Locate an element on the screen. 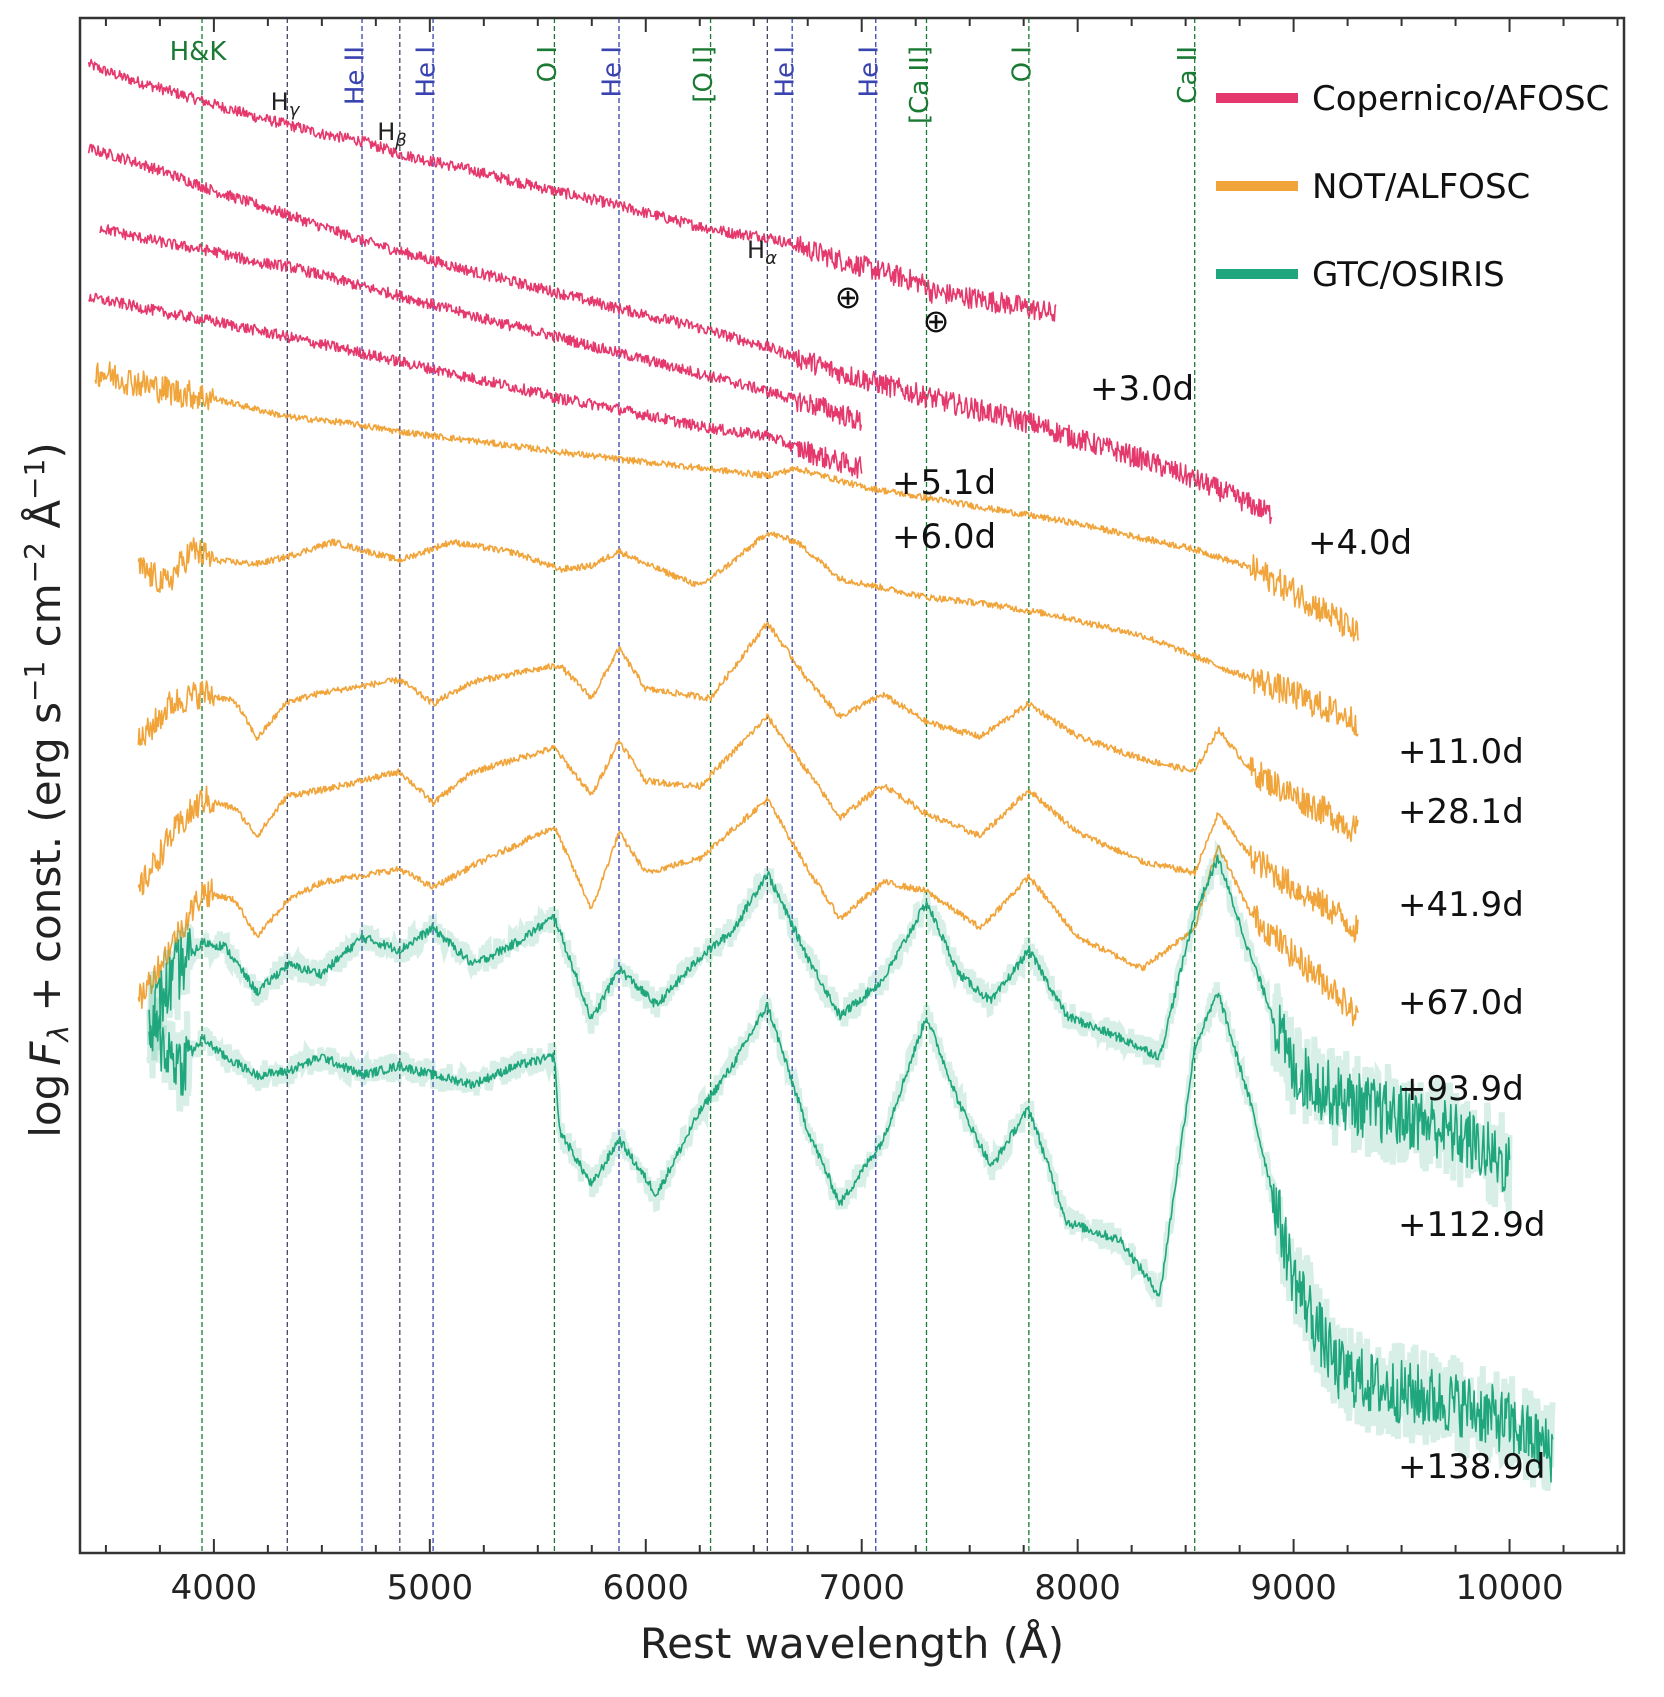 Image resolution: width=1664 pixels, height=1697 pixels. telluric-icon-0: ⊕ is located at coordinates (848, 297).